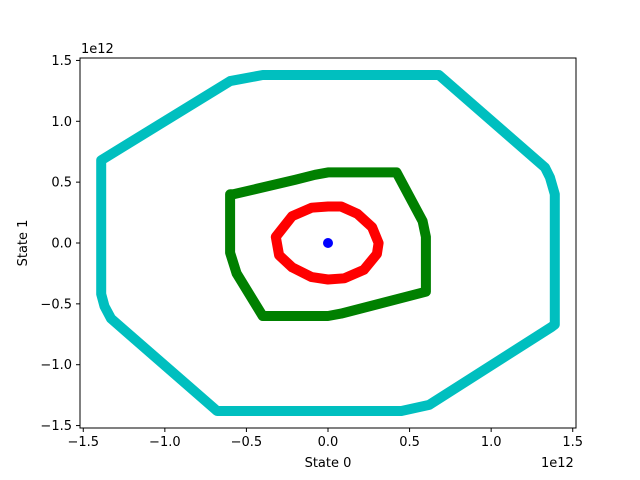 The height and width of the screenshot is (480, 640). I want to click on x-tick-label: −1.5, so click(83, 442).